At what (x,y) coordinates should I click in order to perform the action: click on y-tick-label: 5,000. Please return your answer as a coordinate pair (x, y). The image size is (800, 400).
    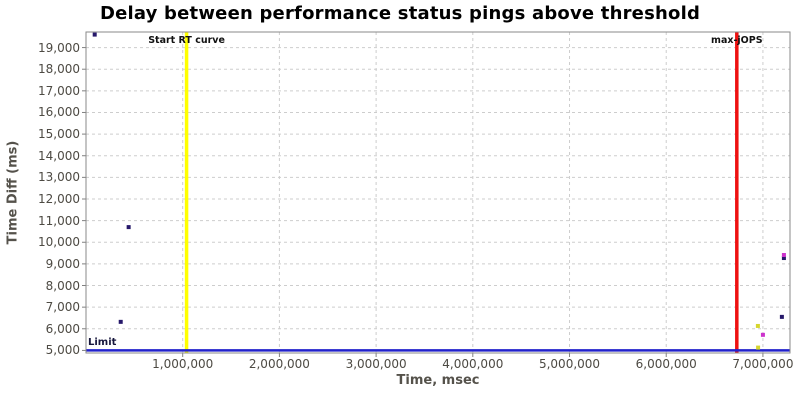
    Looking at the image, I should click on (62, 350).